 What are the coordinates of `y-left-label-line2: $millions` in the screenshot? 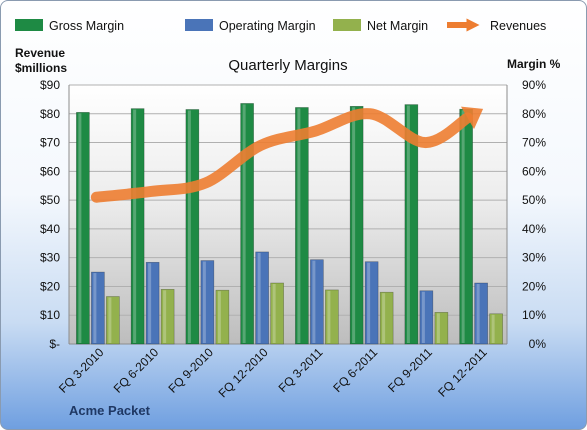 It's located at (41, 68).